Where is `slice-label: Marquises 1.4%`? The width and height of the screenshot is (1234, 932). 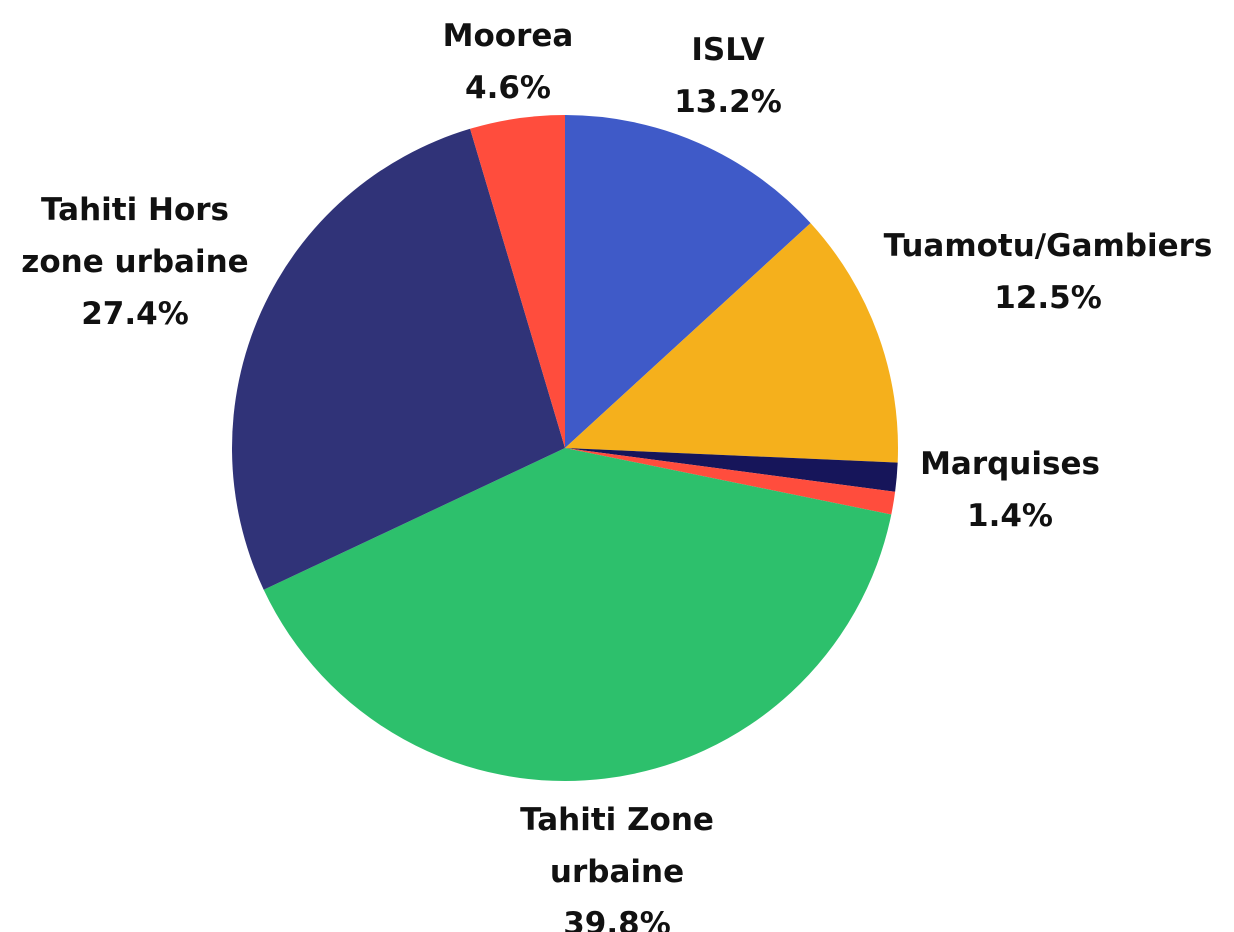 slice-label: Marquises 1.4% is located at coordinates (1010, 490).